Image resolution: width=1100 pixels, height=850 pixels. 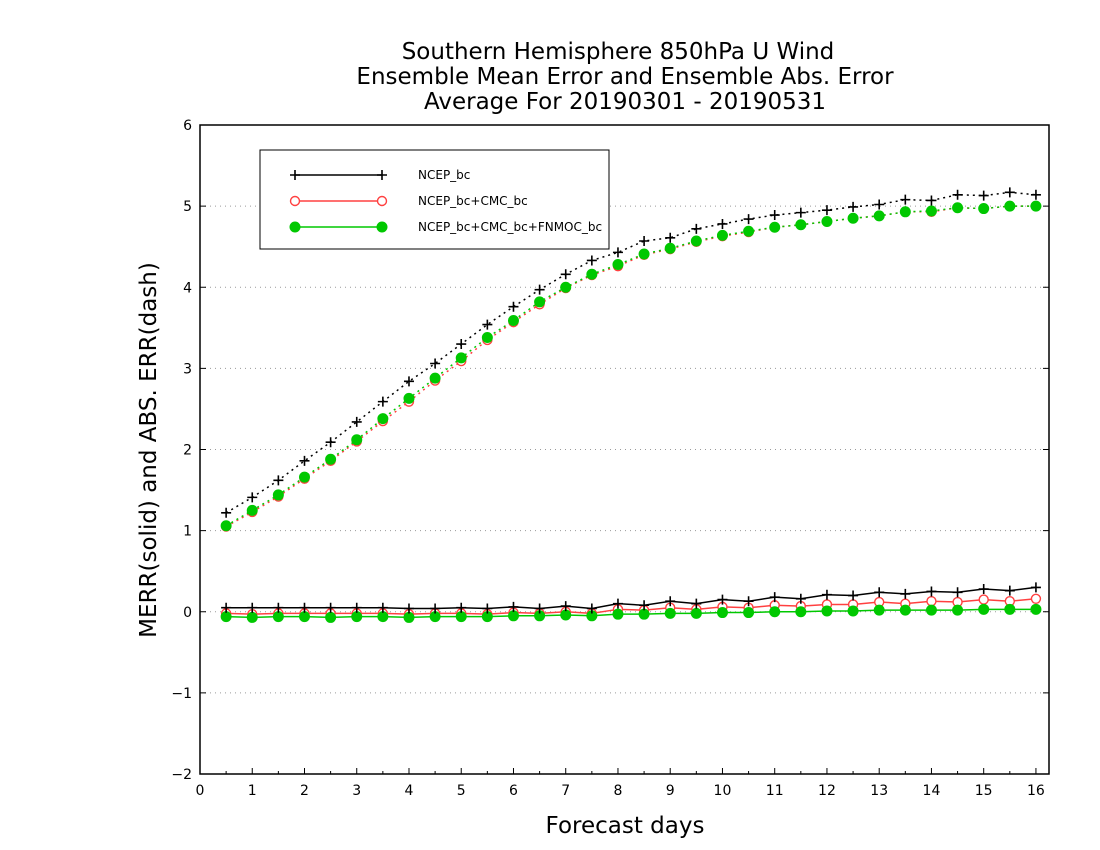 What do you see at coordinates (200, 791) in the screenshot?
I see `x-tick-label: 0` at bounding box center [200, 791].